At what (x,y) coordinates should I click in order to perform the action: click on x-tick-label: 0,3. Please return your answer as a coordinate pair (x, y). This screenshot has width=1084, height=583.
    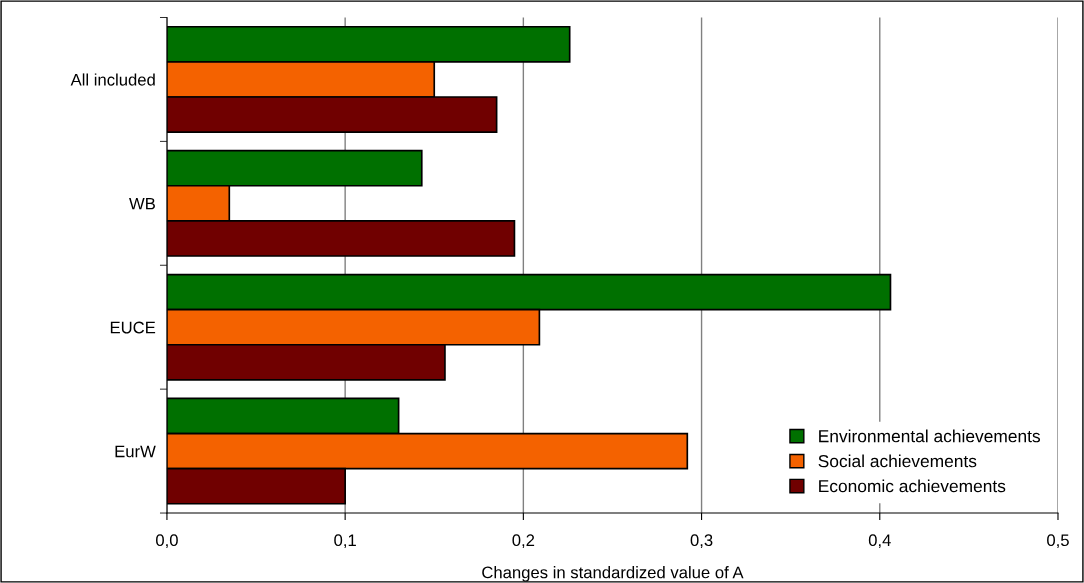
    Looking at the image, I should click on (701, 541).